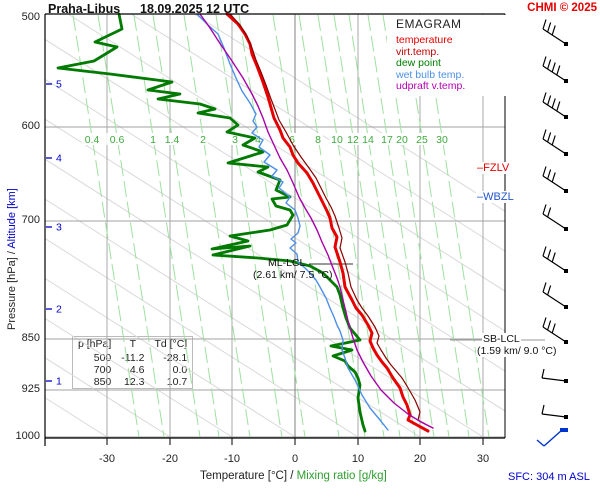  I want to click on mixing-ratio-label: 0.4, so click(92, 140).